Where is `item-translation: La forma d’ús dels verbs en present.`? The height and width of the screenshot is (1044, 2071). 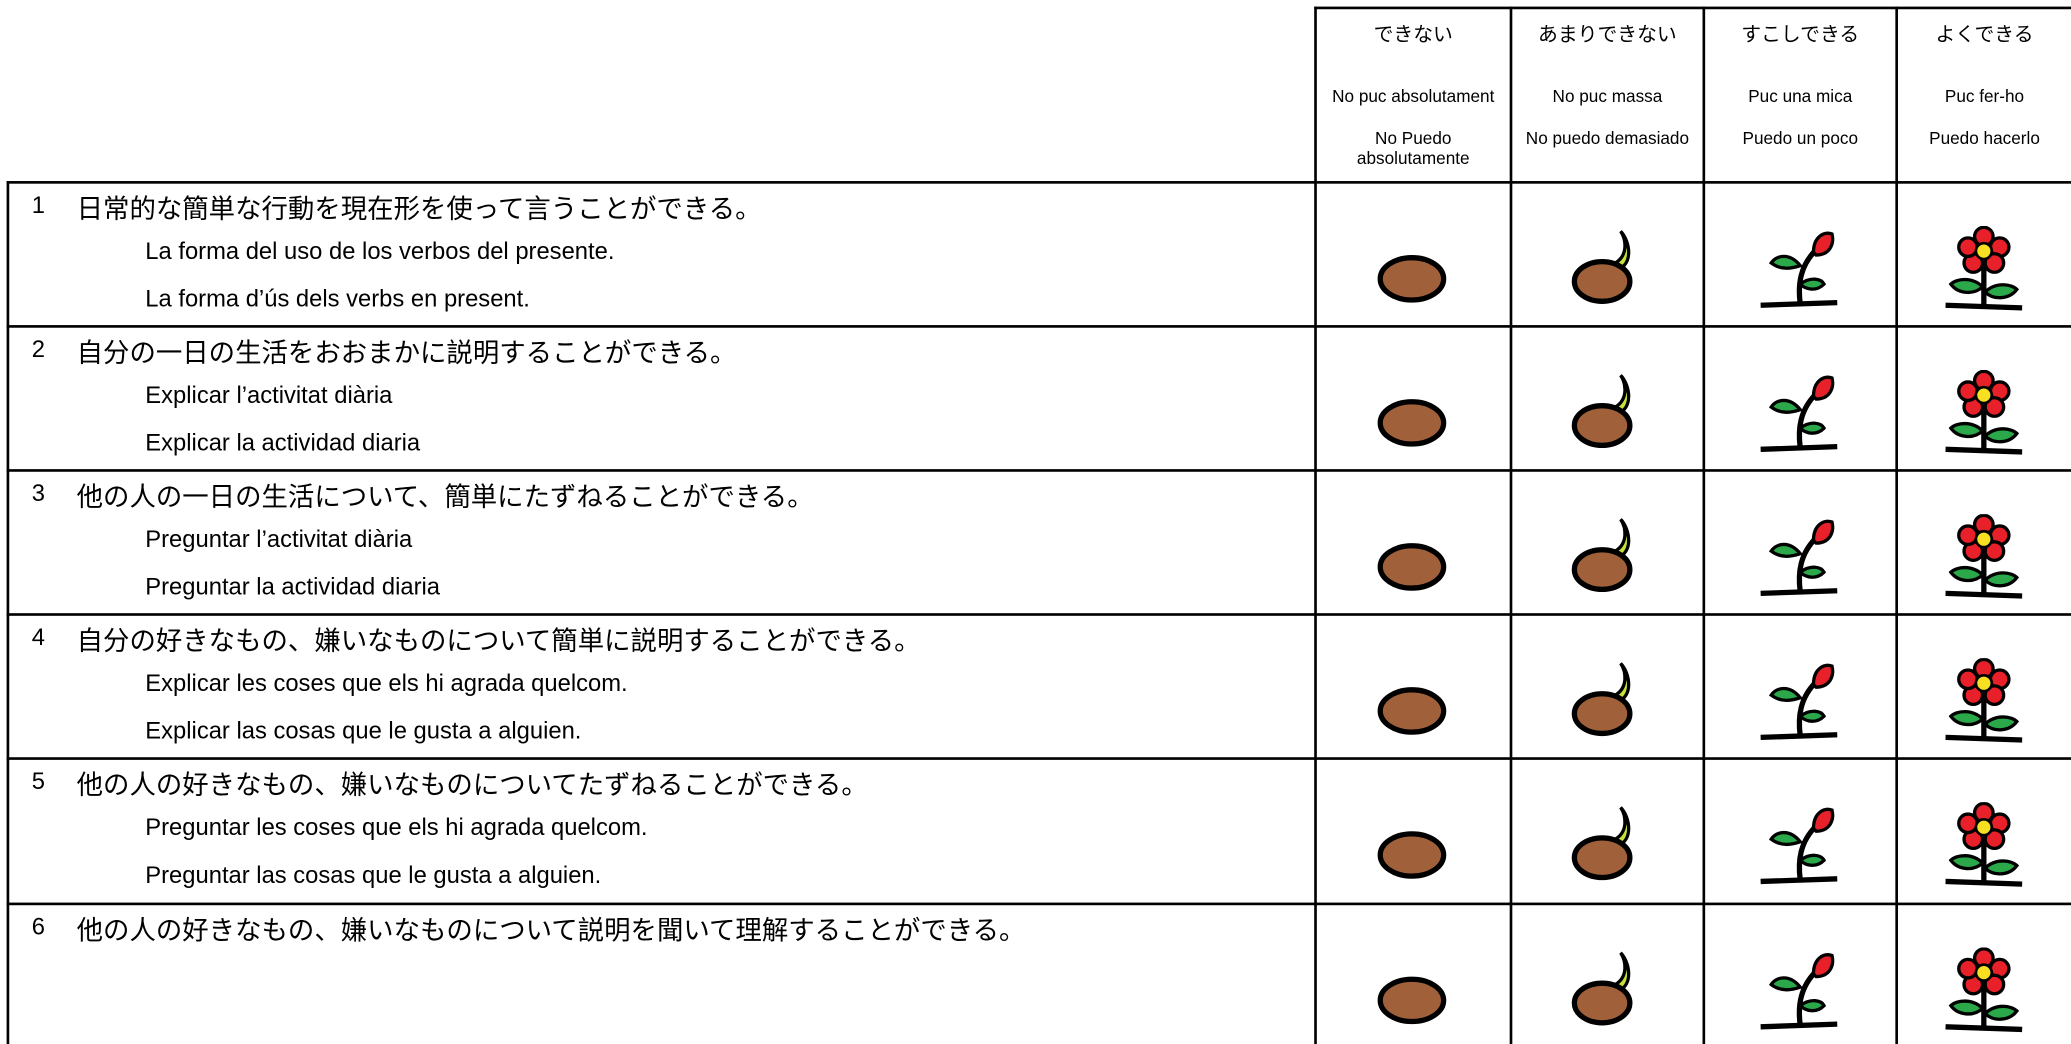 item-translation: La forma d’ús dels verbs en present. is located at coordinates (337, 298).